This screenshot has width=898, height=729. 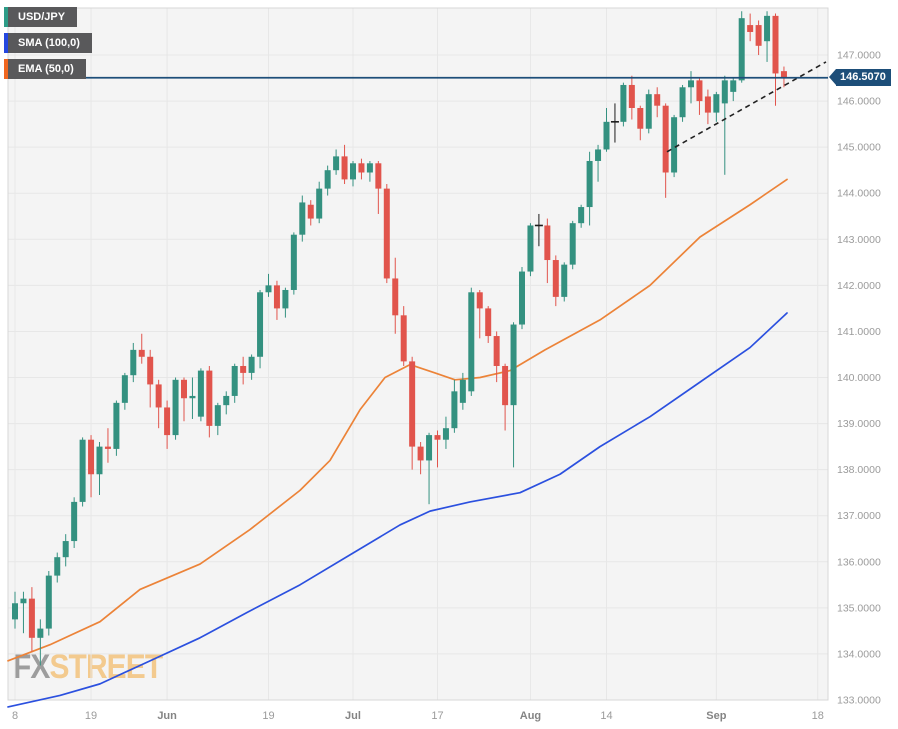 What do you see at coordinates (6, 43) in the screenshot?
I see `sma-color-stripe` at bounding box center [6, 43].